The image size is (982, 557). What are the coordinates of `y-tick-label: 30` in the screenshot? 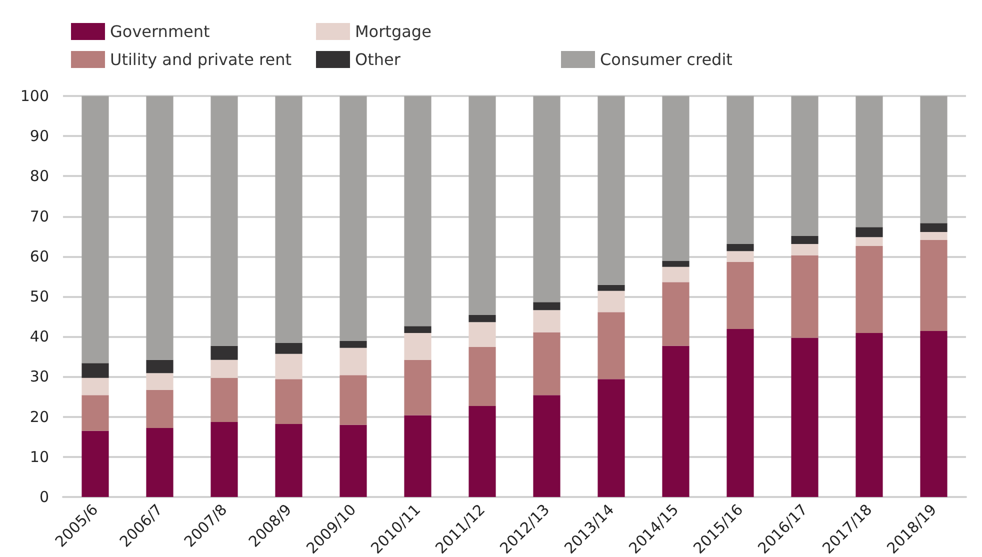 It's located at (39, 377).